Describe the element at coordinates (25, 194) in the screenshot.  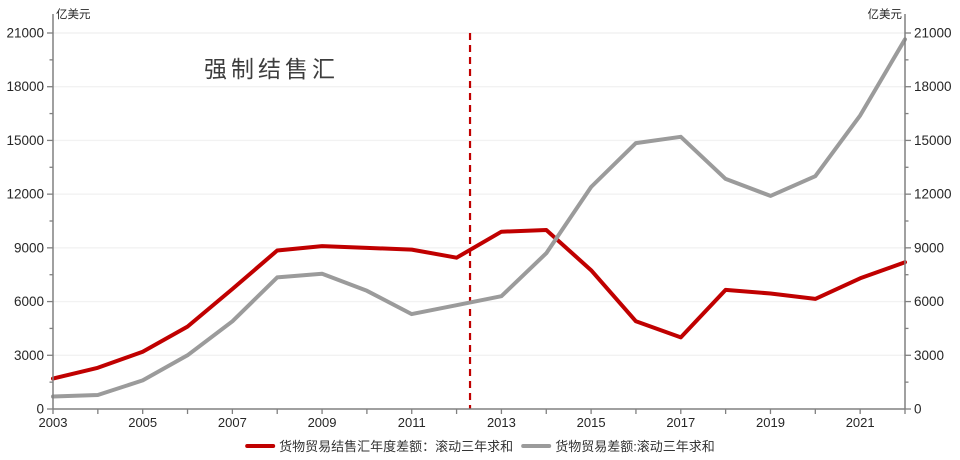
I see `y-tick-label-left: 12000` at that location.